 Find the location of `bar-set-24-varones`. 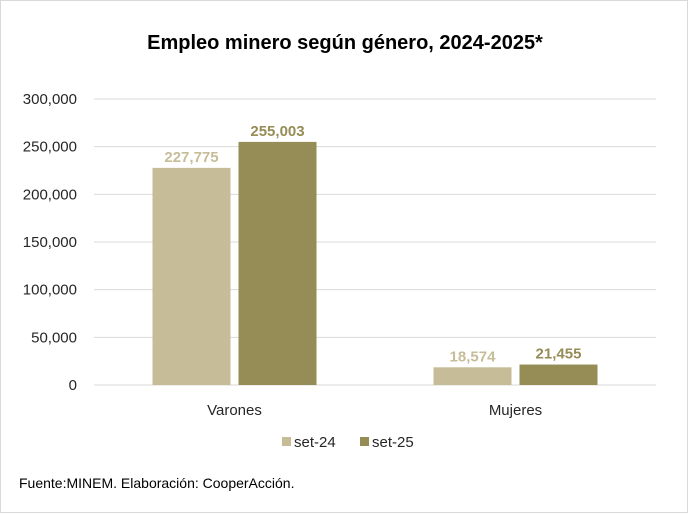

bar-set-24-varones is located at coordinates (191, 276).